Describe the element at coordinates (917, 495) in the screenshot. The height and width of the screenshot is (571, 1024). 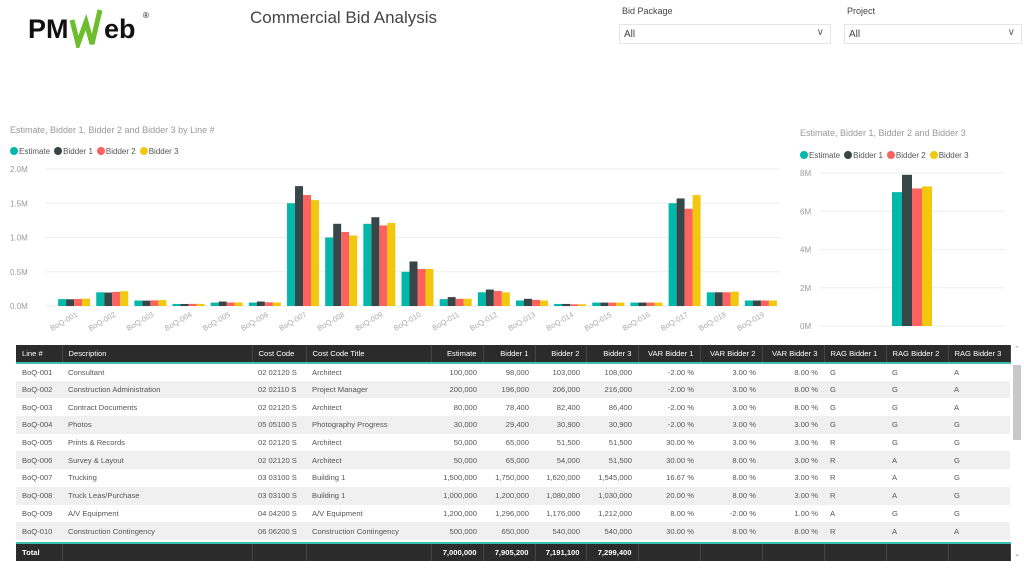
I see `table-cell: A` at that location.